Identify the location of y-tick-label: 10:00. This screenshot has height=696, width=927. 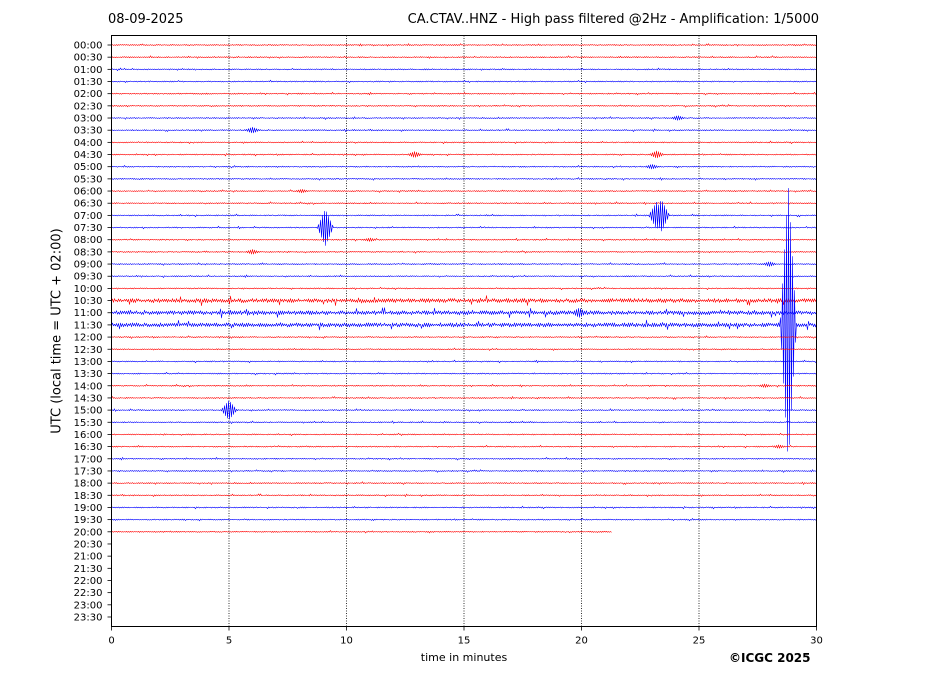
(88, 289).